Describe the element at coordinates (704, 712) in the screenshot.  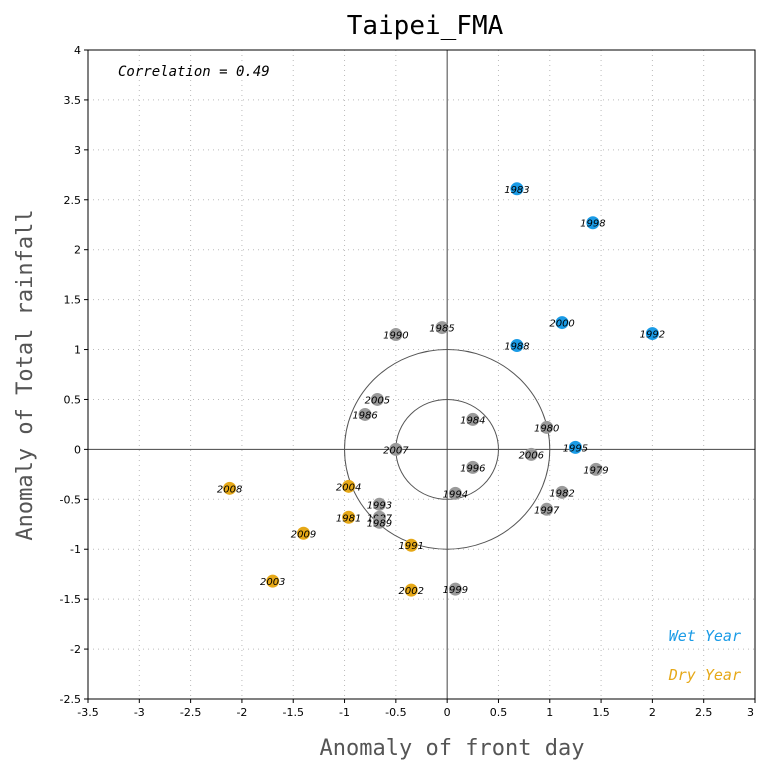
I see `x-tick-label: 2.5` at that location.